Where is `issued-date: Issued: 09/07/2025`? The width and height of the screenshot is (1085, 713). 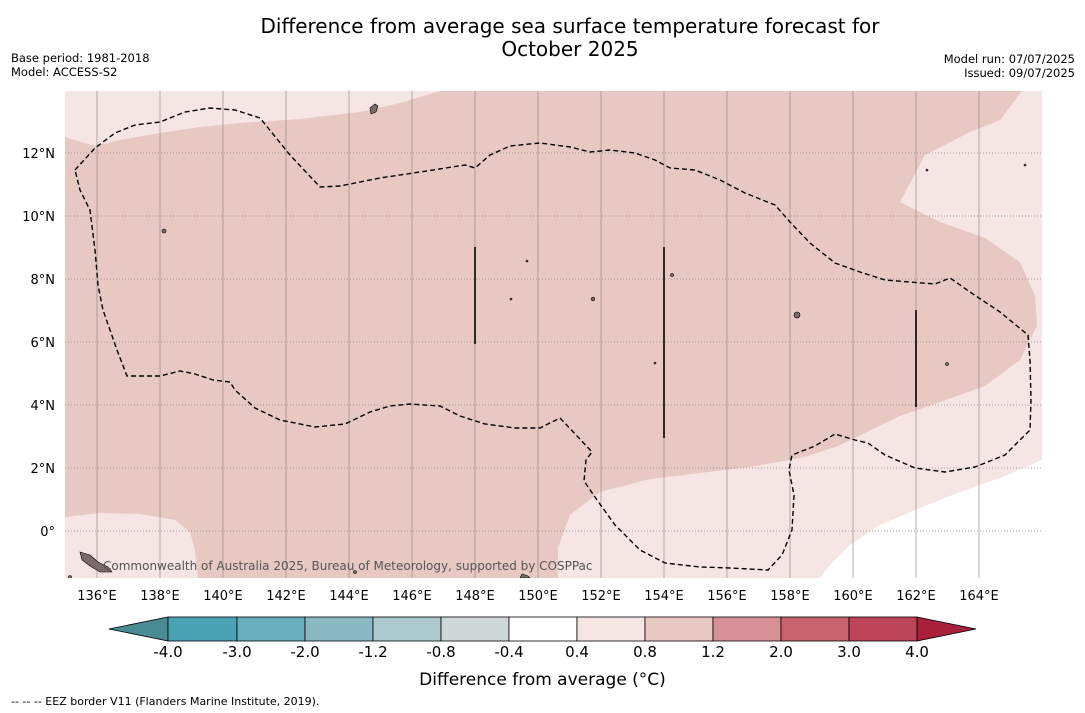 issued-date: Issued: 09/07/2025 is located at coordinates (1019, 73).